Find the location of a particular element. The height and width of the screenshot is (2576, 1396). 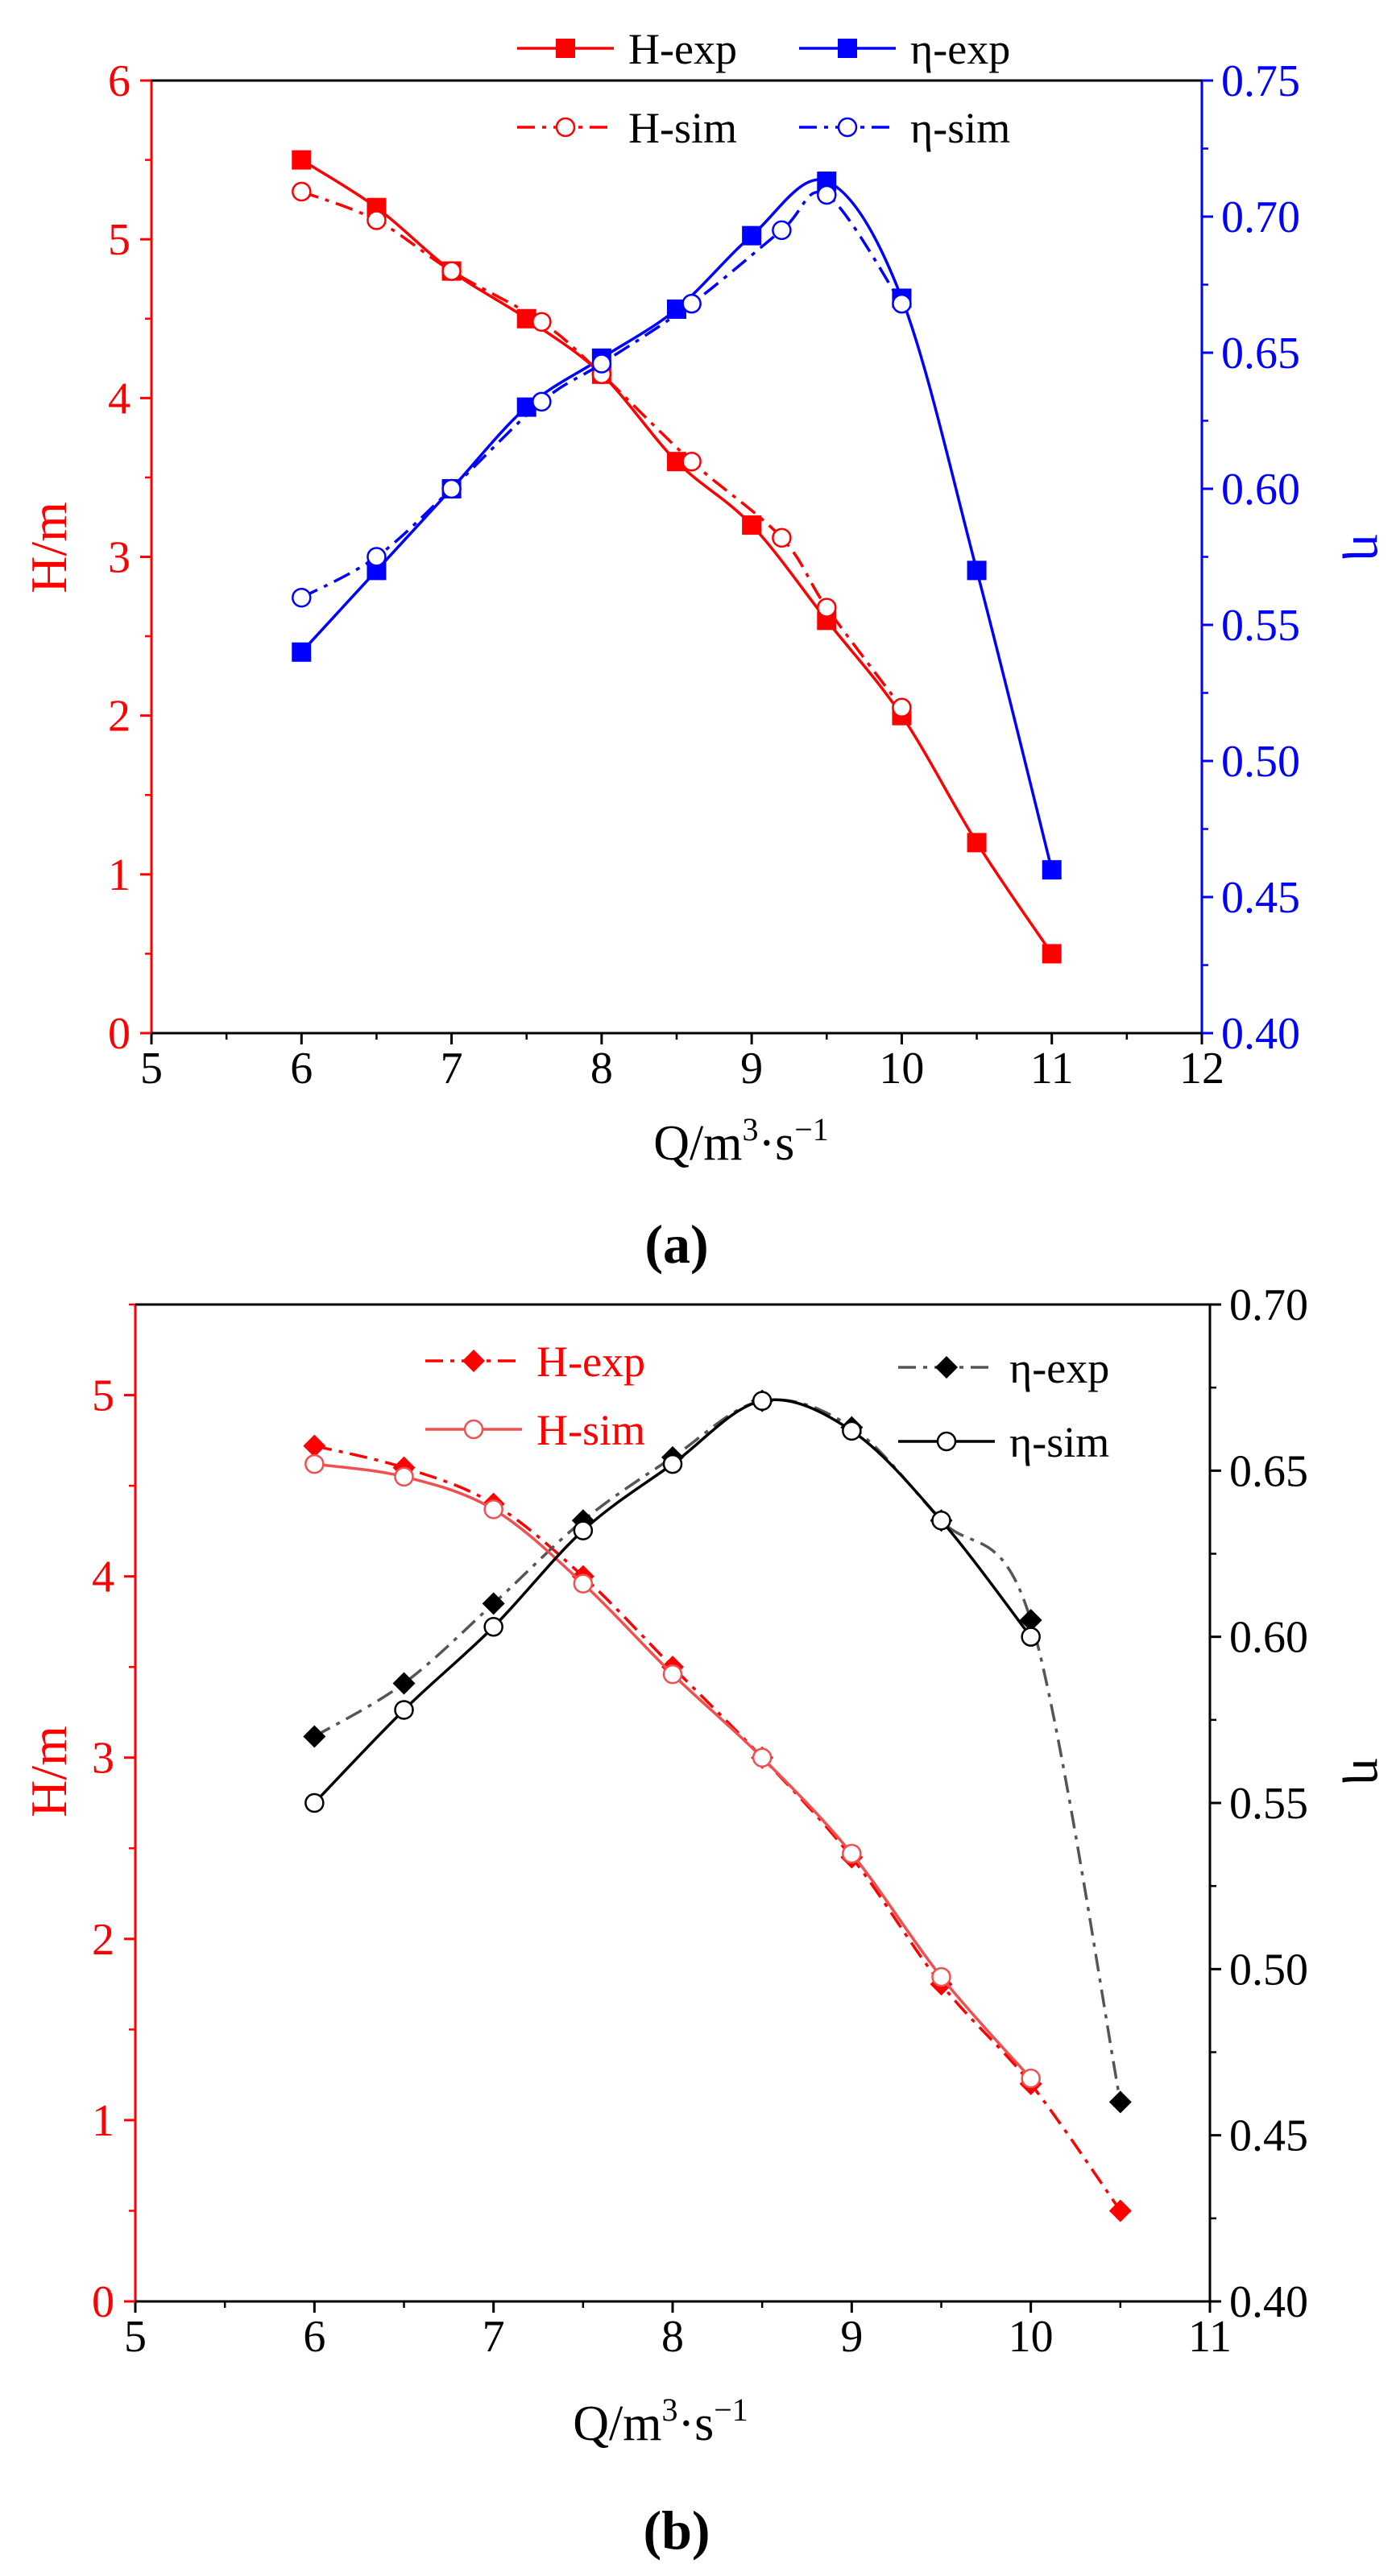

a-x-tick-label: 11 is located at coordinates (1052, 1069).